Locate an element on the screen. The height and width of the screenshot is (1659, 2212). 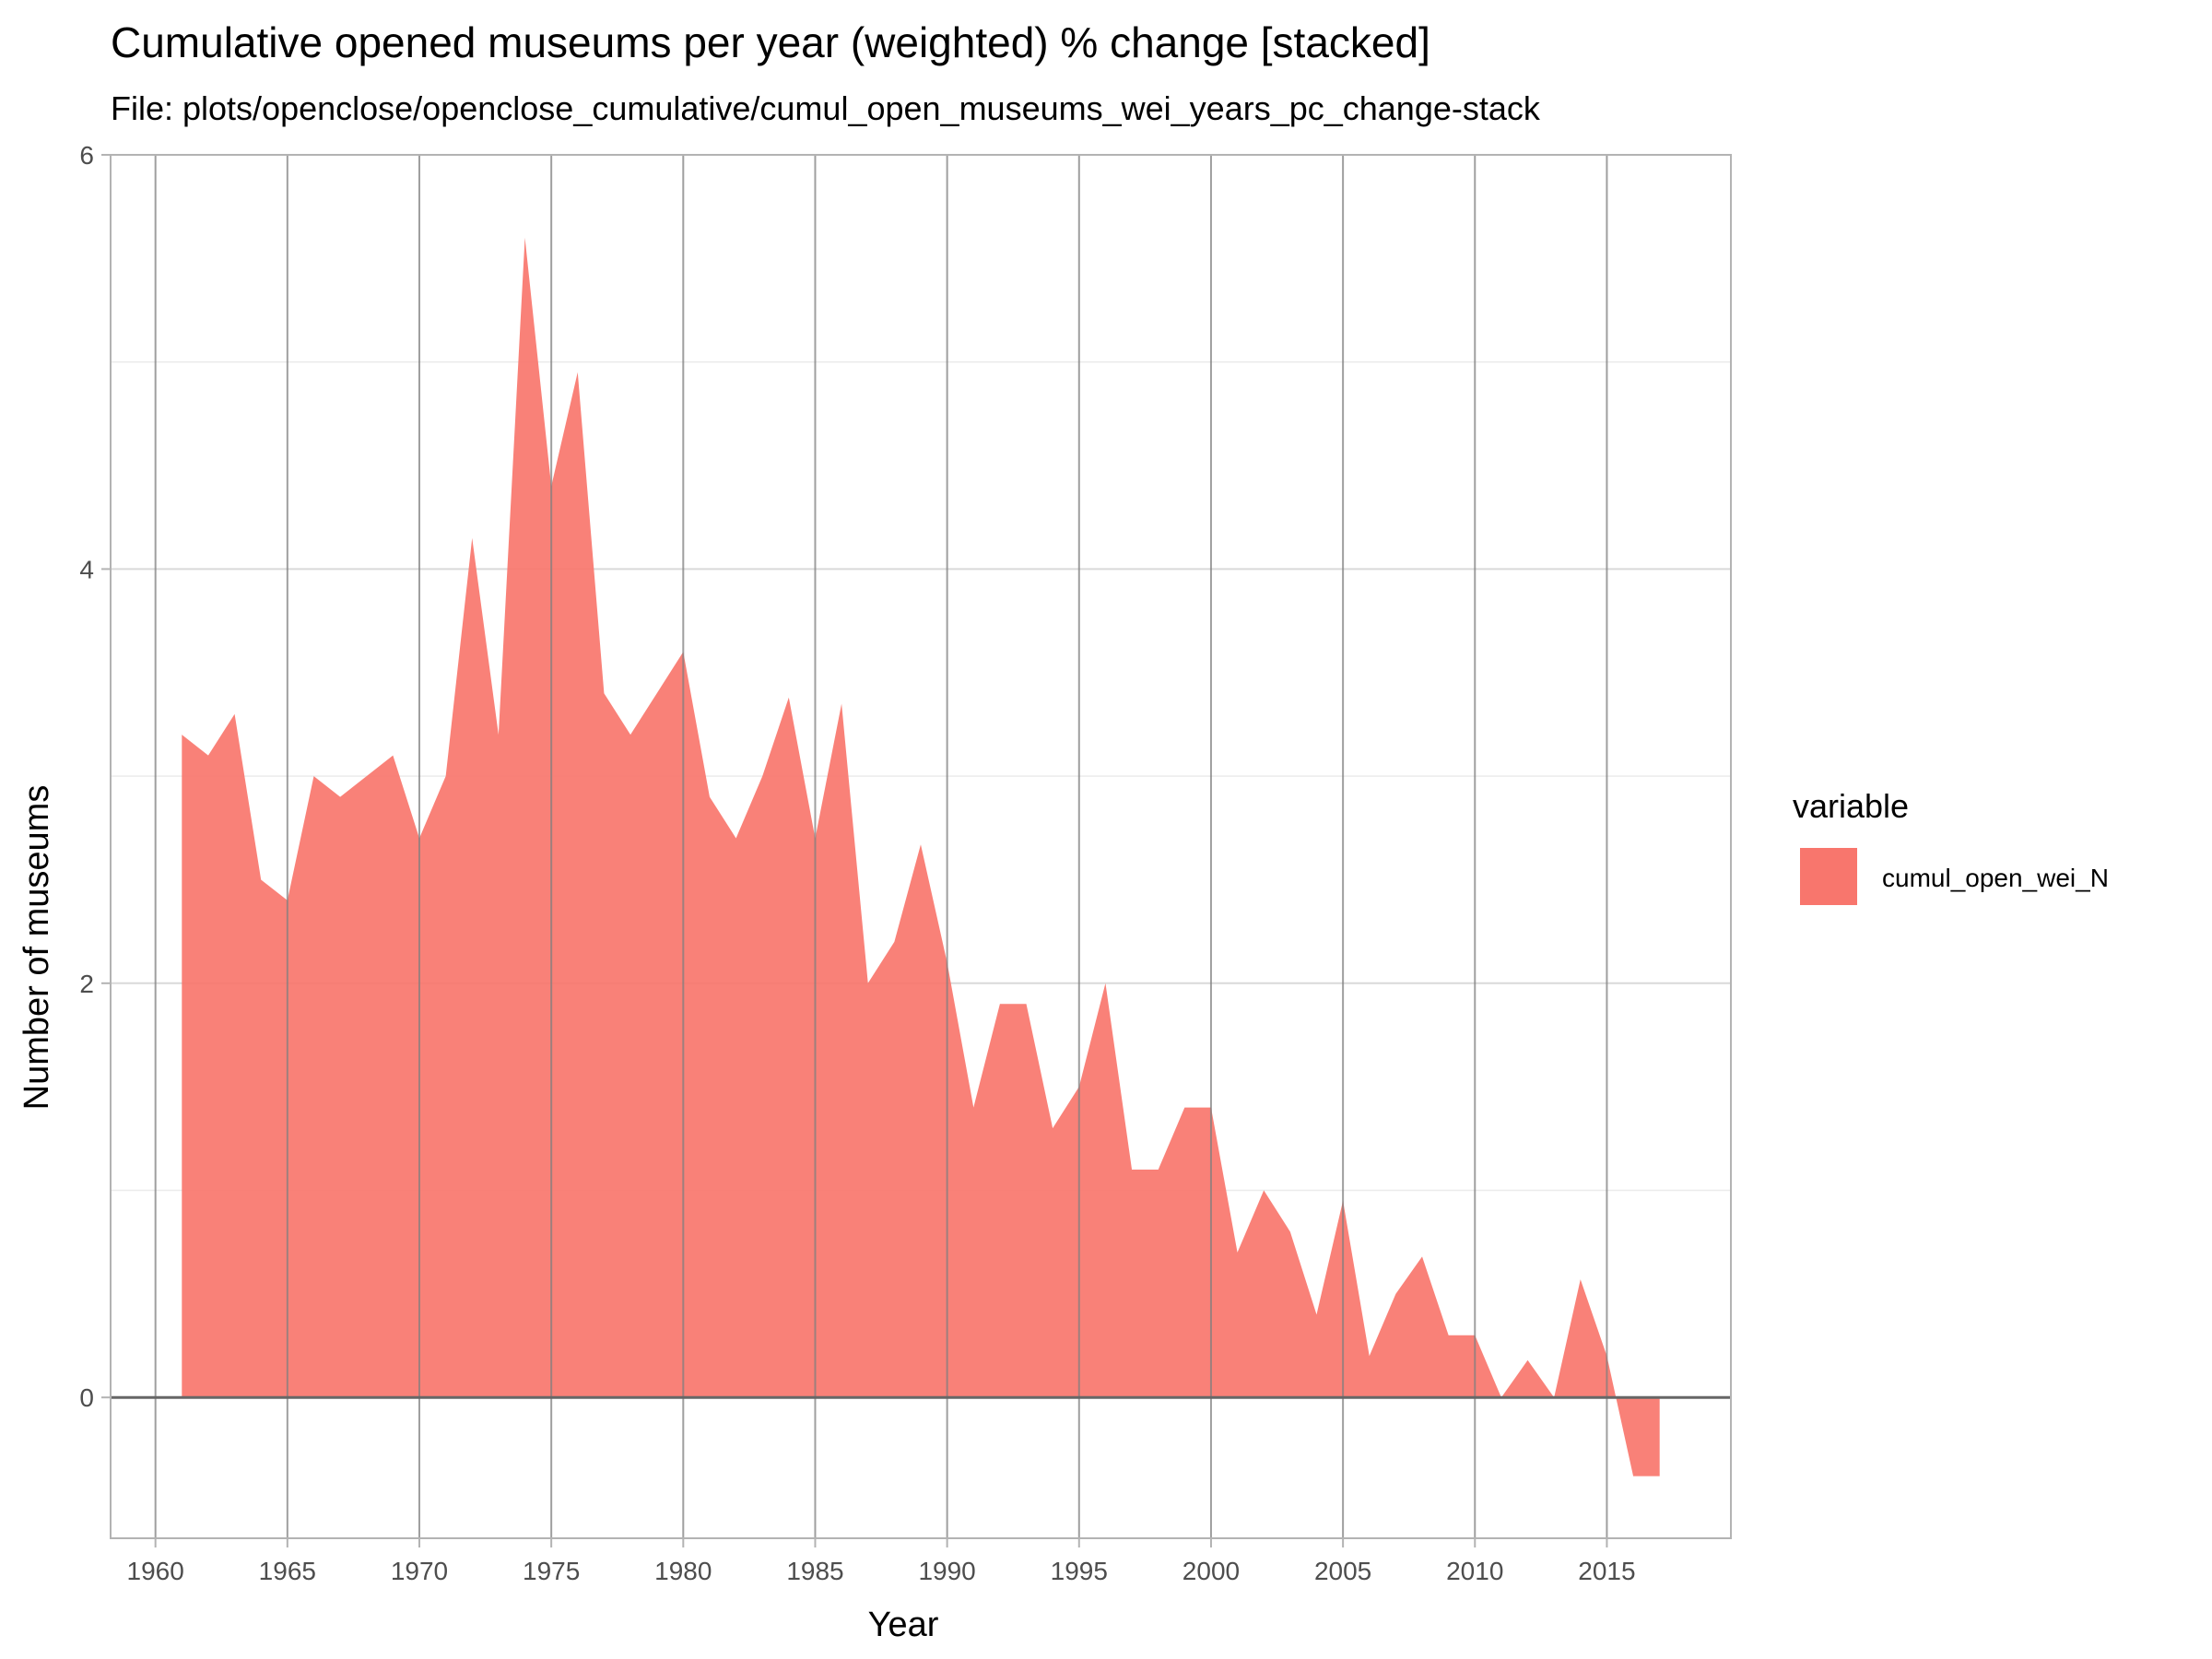
x-tick-label: 2010 is located at coordinates (1474, 1571).